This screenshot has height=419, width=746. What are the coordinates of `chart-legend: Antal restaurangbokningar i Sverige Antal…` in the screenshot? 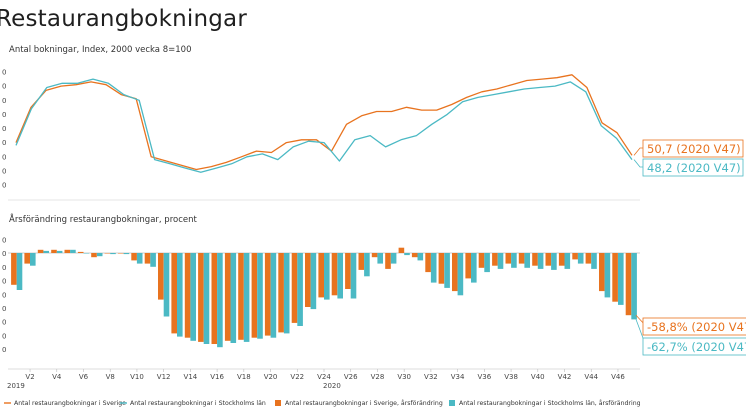 It's located at (322, 402).